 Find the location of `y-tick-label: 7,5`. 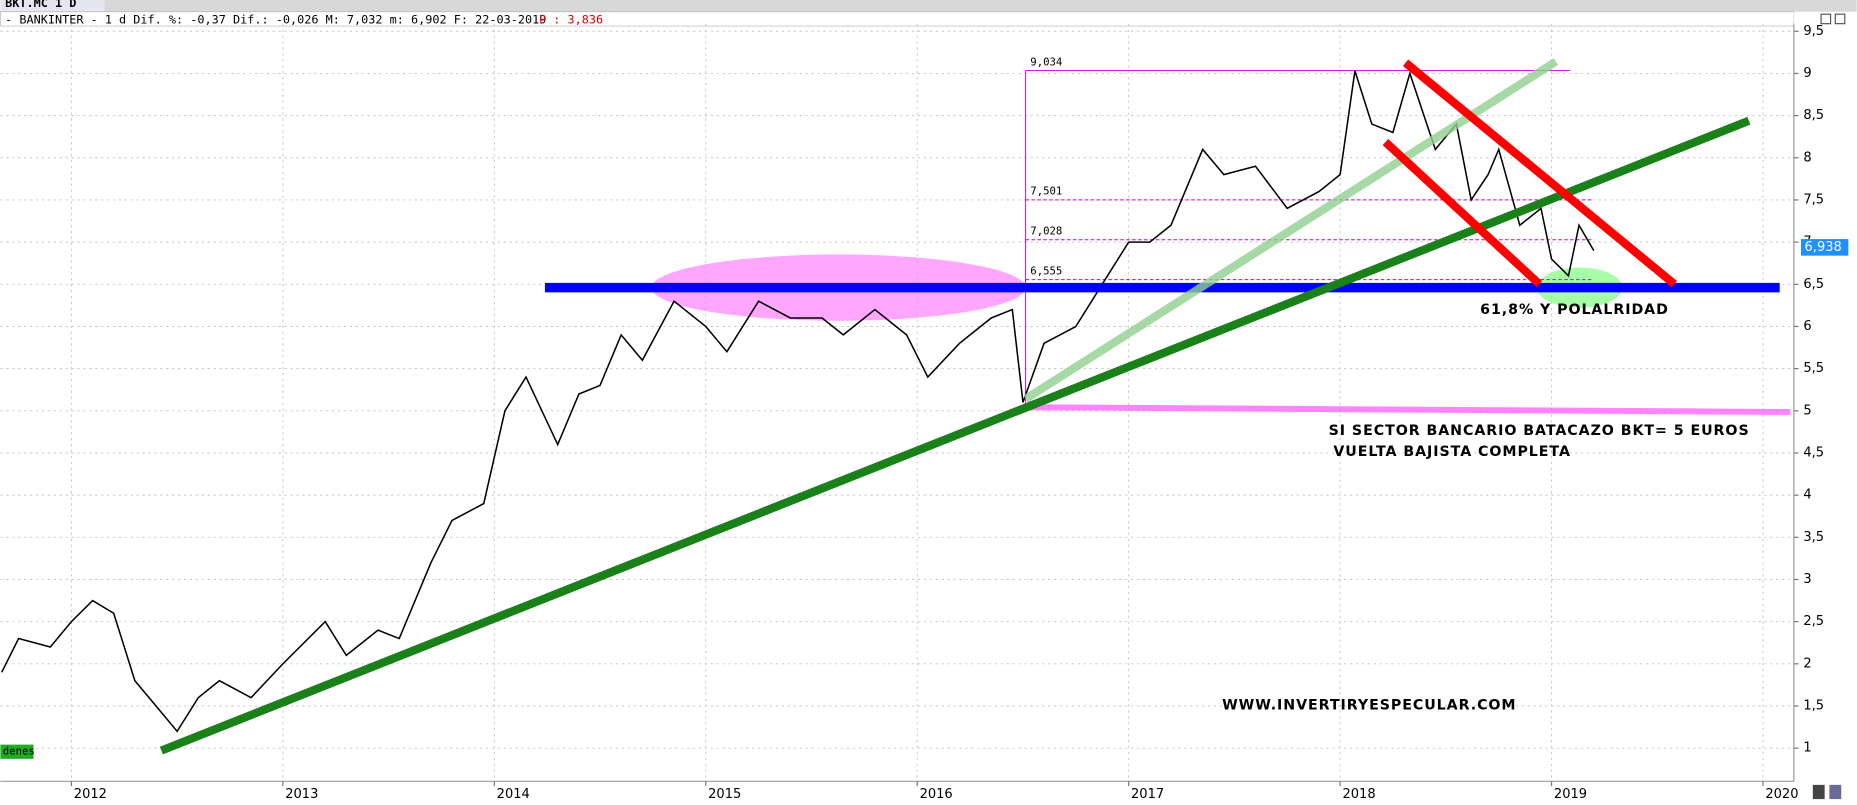

y-tick-label: 7,5 is located at coordinates (1813, 199).